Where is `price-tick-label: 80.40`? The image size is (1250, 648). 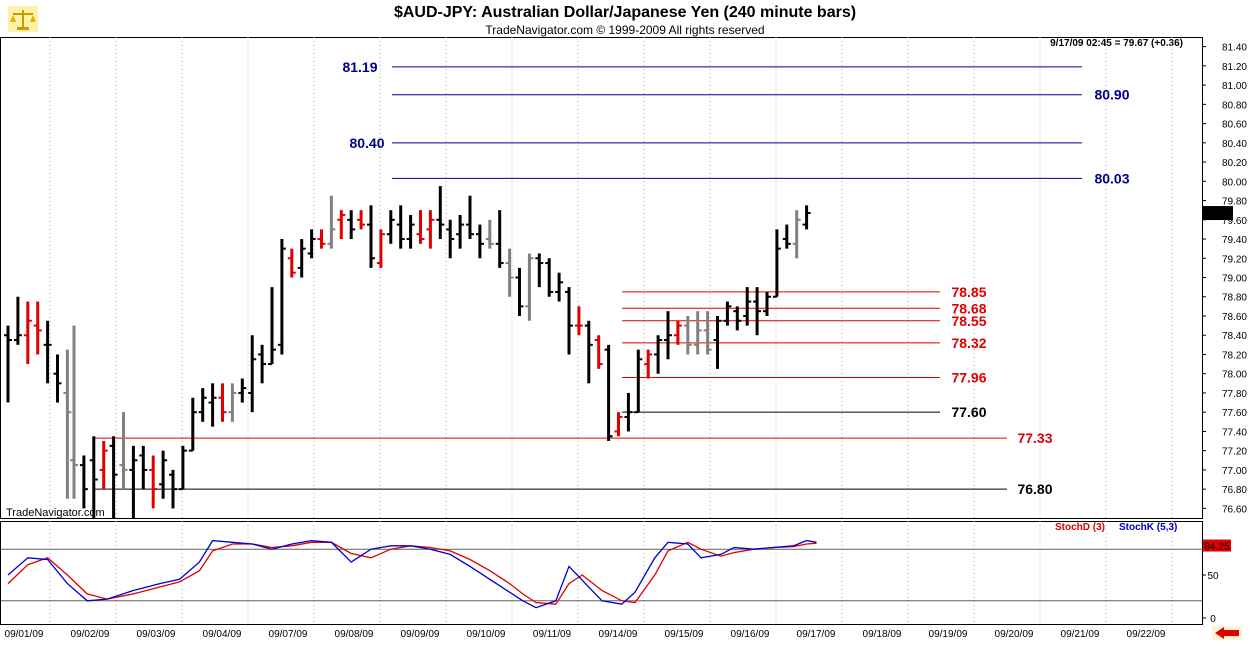
price-tick-label: 80.40 is located at coordinates (1234, 144).